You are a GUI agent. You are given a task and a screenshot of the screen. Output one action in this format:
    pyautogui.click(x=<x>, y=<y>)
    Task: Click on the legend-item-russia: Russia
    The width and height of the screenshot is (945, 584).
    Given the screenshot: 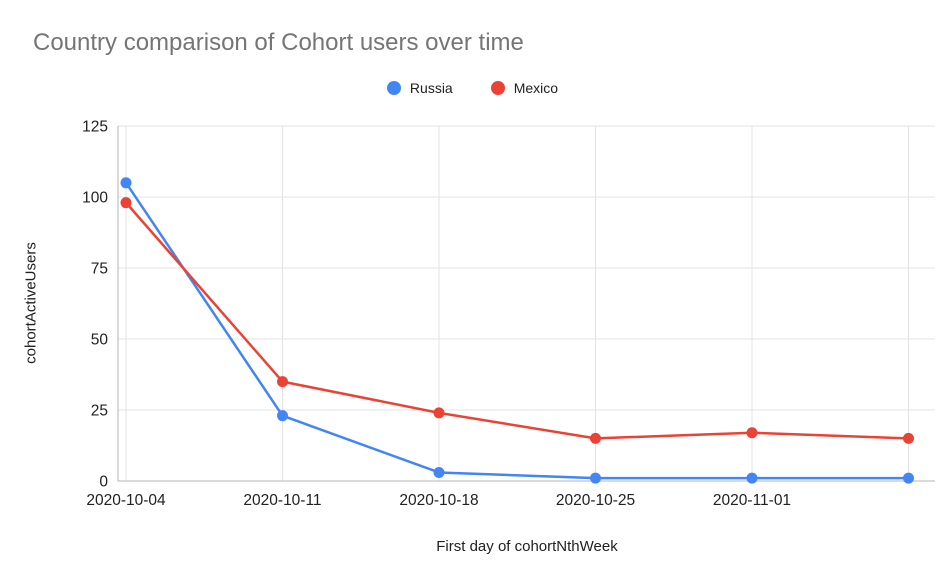 What is the action you would take?
    pyautogui.click(x=419, y=88)
    